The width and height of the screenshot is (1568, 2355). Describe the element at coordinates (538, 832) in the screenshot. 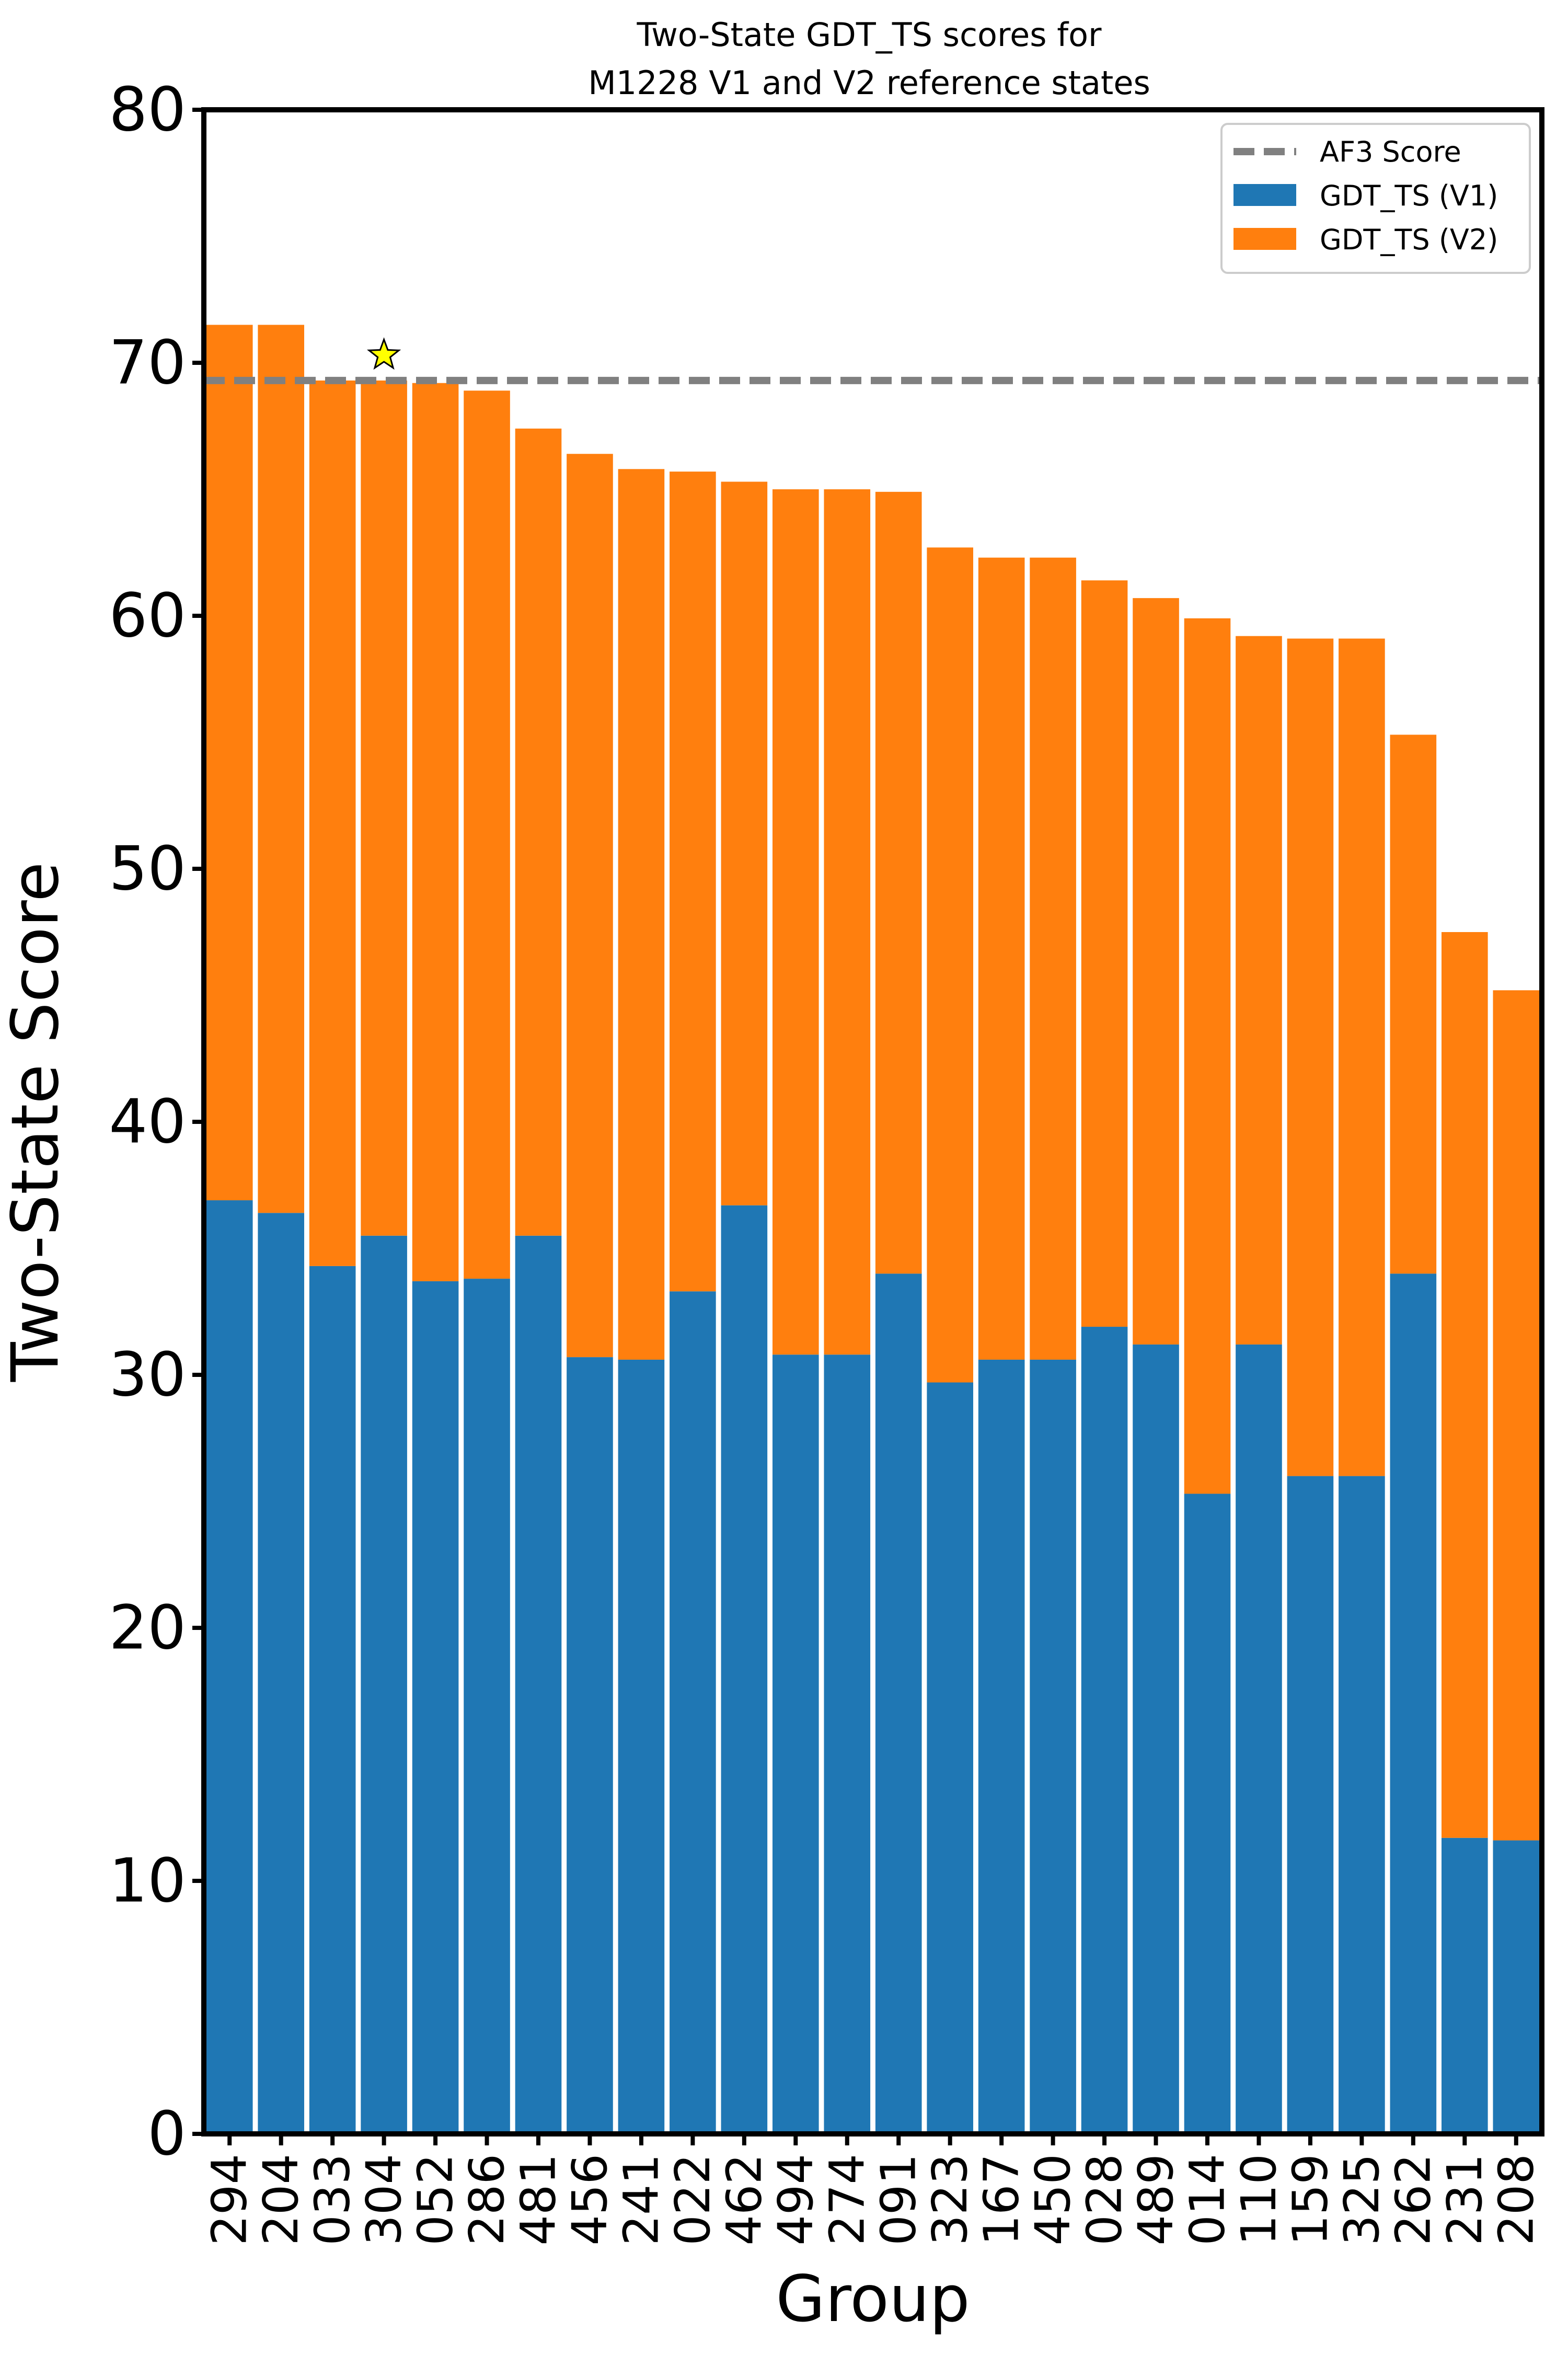

I see `bar-481-v2` at that location.